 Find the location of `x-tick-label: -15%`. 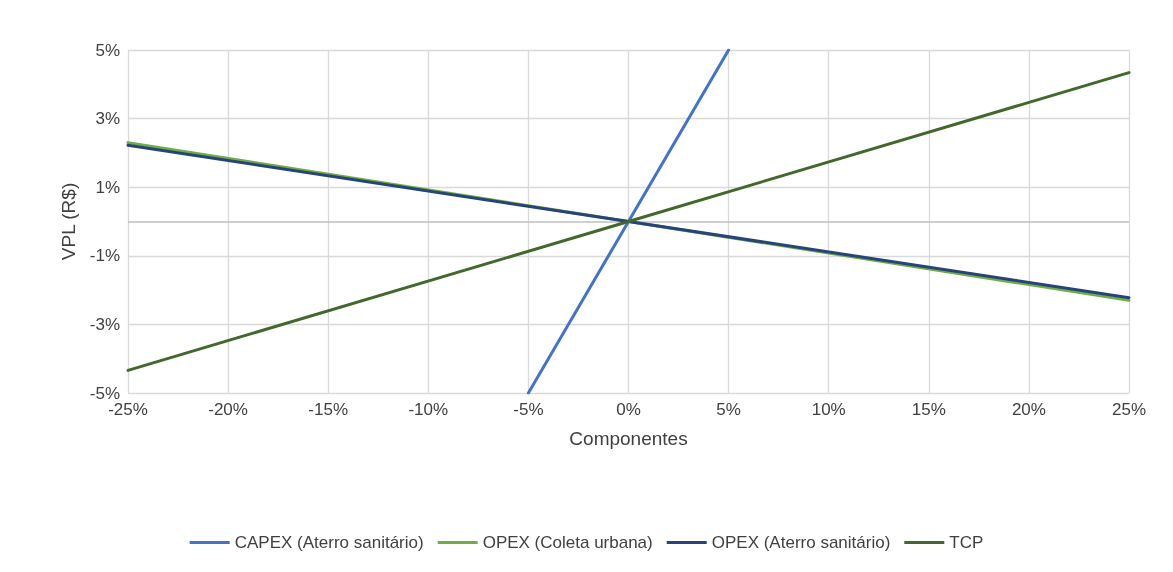

x-tick-label: -15% is located at coordinates (328, 409).